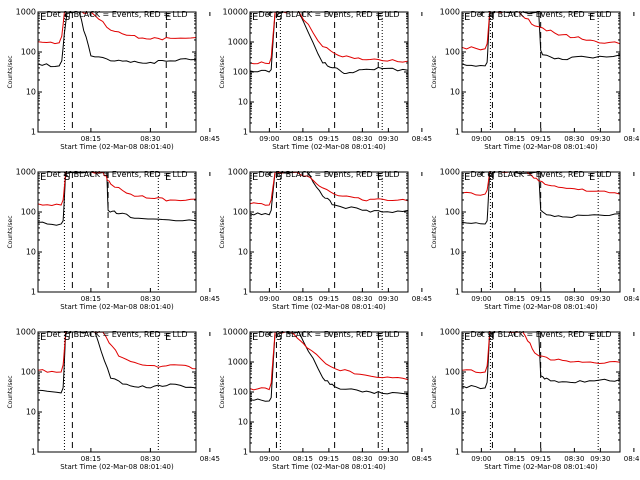 The image size is (640, 480). I want to click on panel-title: Det 3f BLACK = Events, RED = LLD, so click(540, 14).